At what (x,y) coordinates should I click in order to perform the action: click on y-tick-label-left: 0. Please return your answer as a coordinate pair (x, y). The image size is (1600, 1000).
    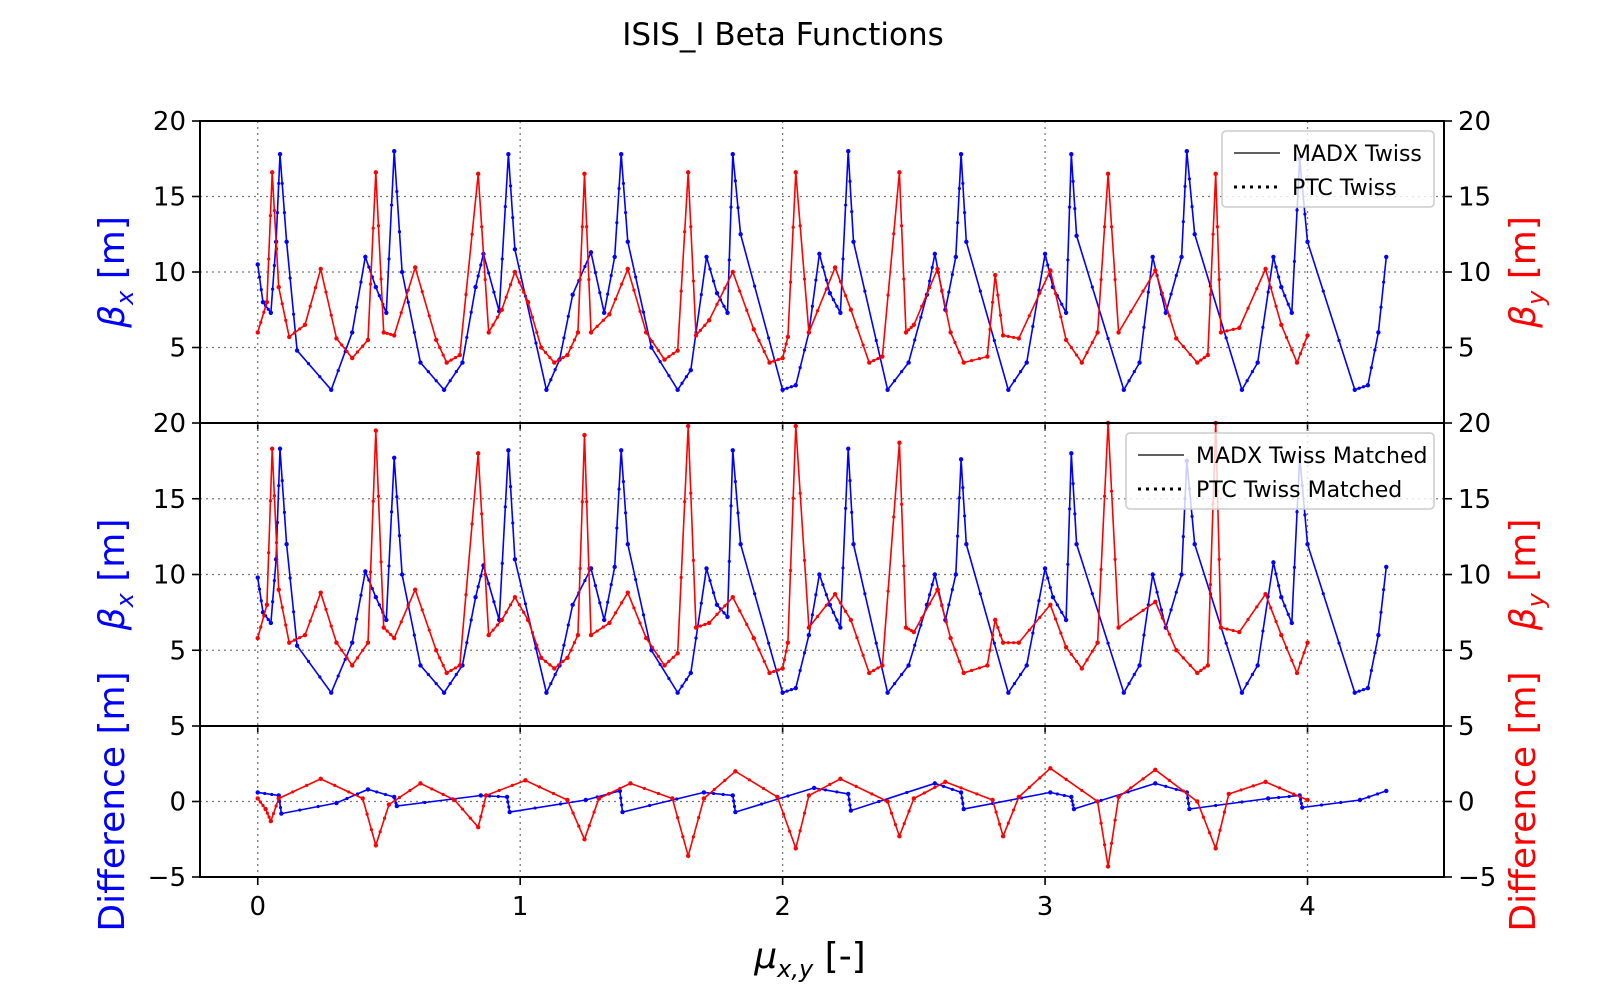
    Looking at the image, I should click on (177, 803).